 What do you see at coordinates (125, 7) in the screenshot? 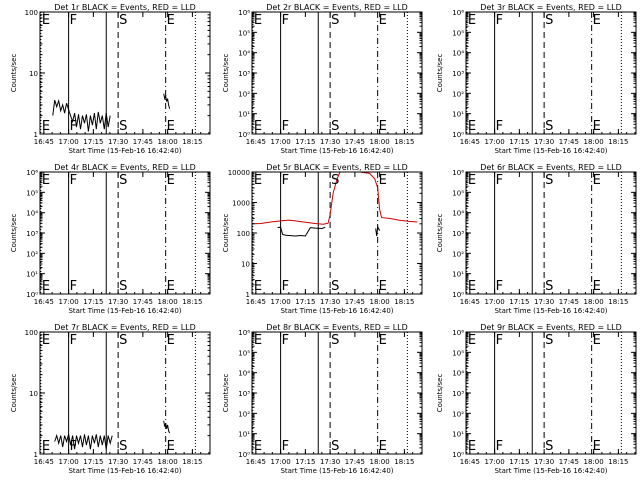
I see `panel-title: Det 1r BLACK = Events, RED = LLD` at bounding box center [125, 7].